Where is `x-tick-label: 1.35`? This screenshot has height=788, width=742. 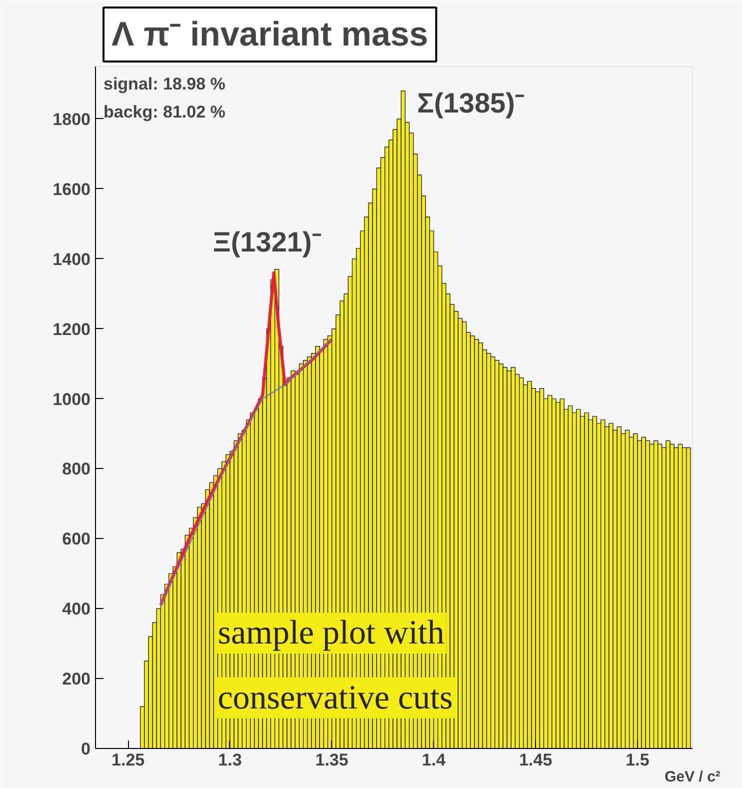 x-tick-label: 1.35 is located at coordinates (331, 760).